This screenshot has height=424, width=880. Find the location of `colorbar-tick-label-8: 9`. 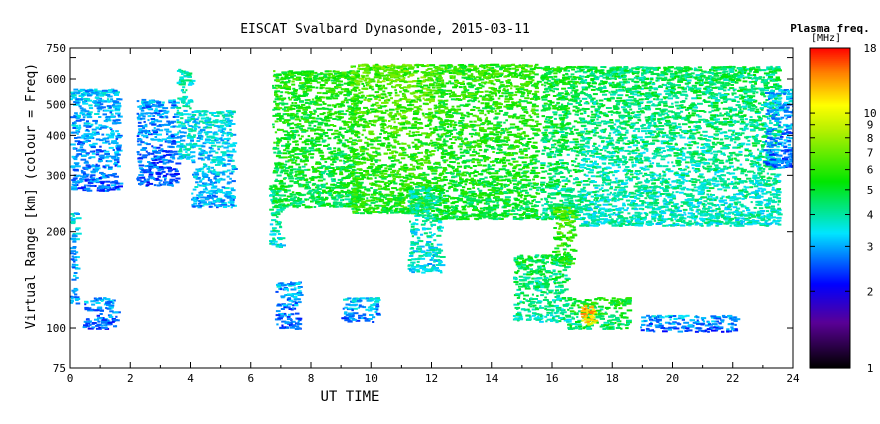

colorbar-tick-label-8: 9 is located at coordinates (870, 125).